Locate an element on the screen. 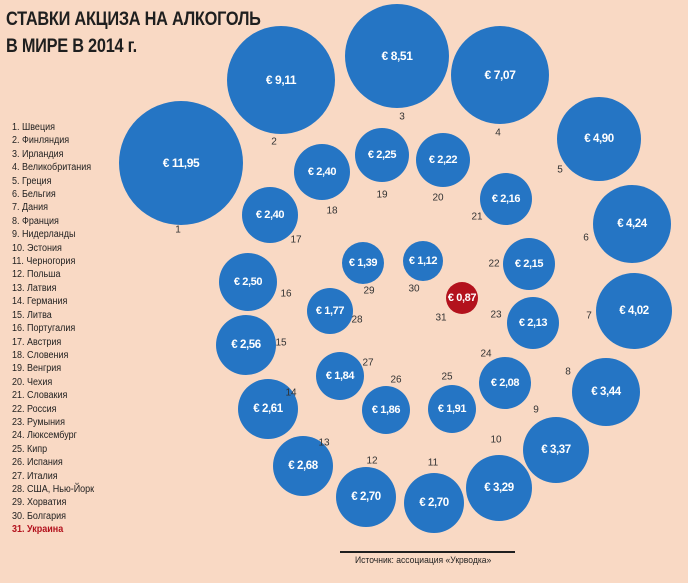  bubble-17: € 2,40 17 is located at coordinates (272, 216).